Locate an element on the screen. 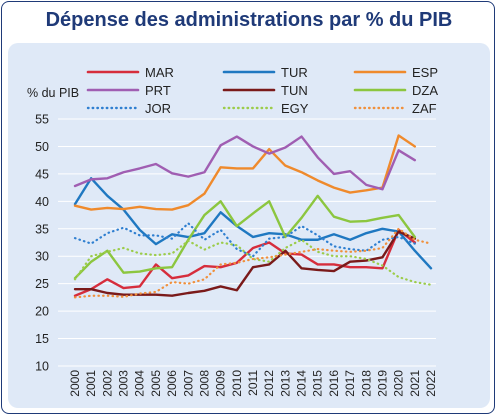 The height and width of the screenshot is (417, 498). series-line-mar is located at coordinates (245, 262).